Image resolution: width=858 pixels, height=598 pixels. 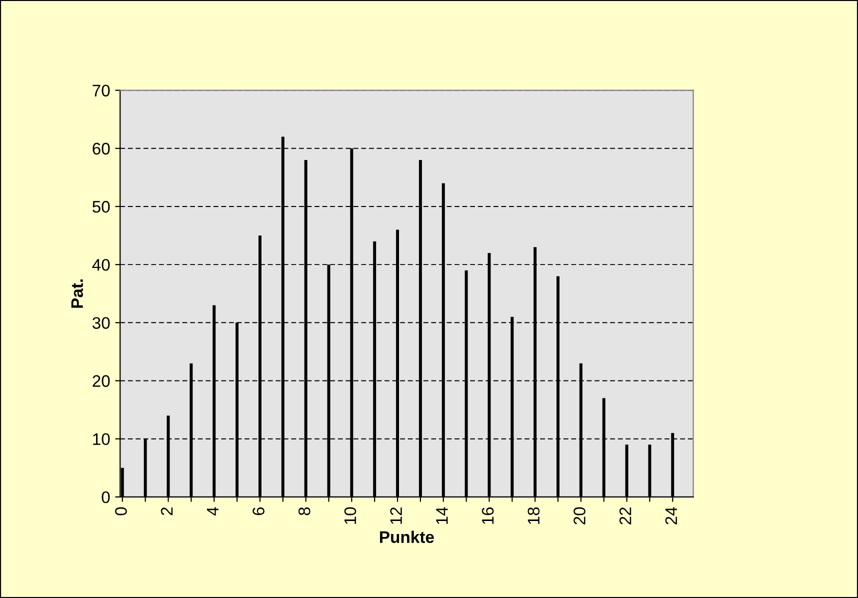 What do you see at coordinates (212, 511) in the screenshot?
I see `x-tick-label: 4` at bounding box center [212, 511].